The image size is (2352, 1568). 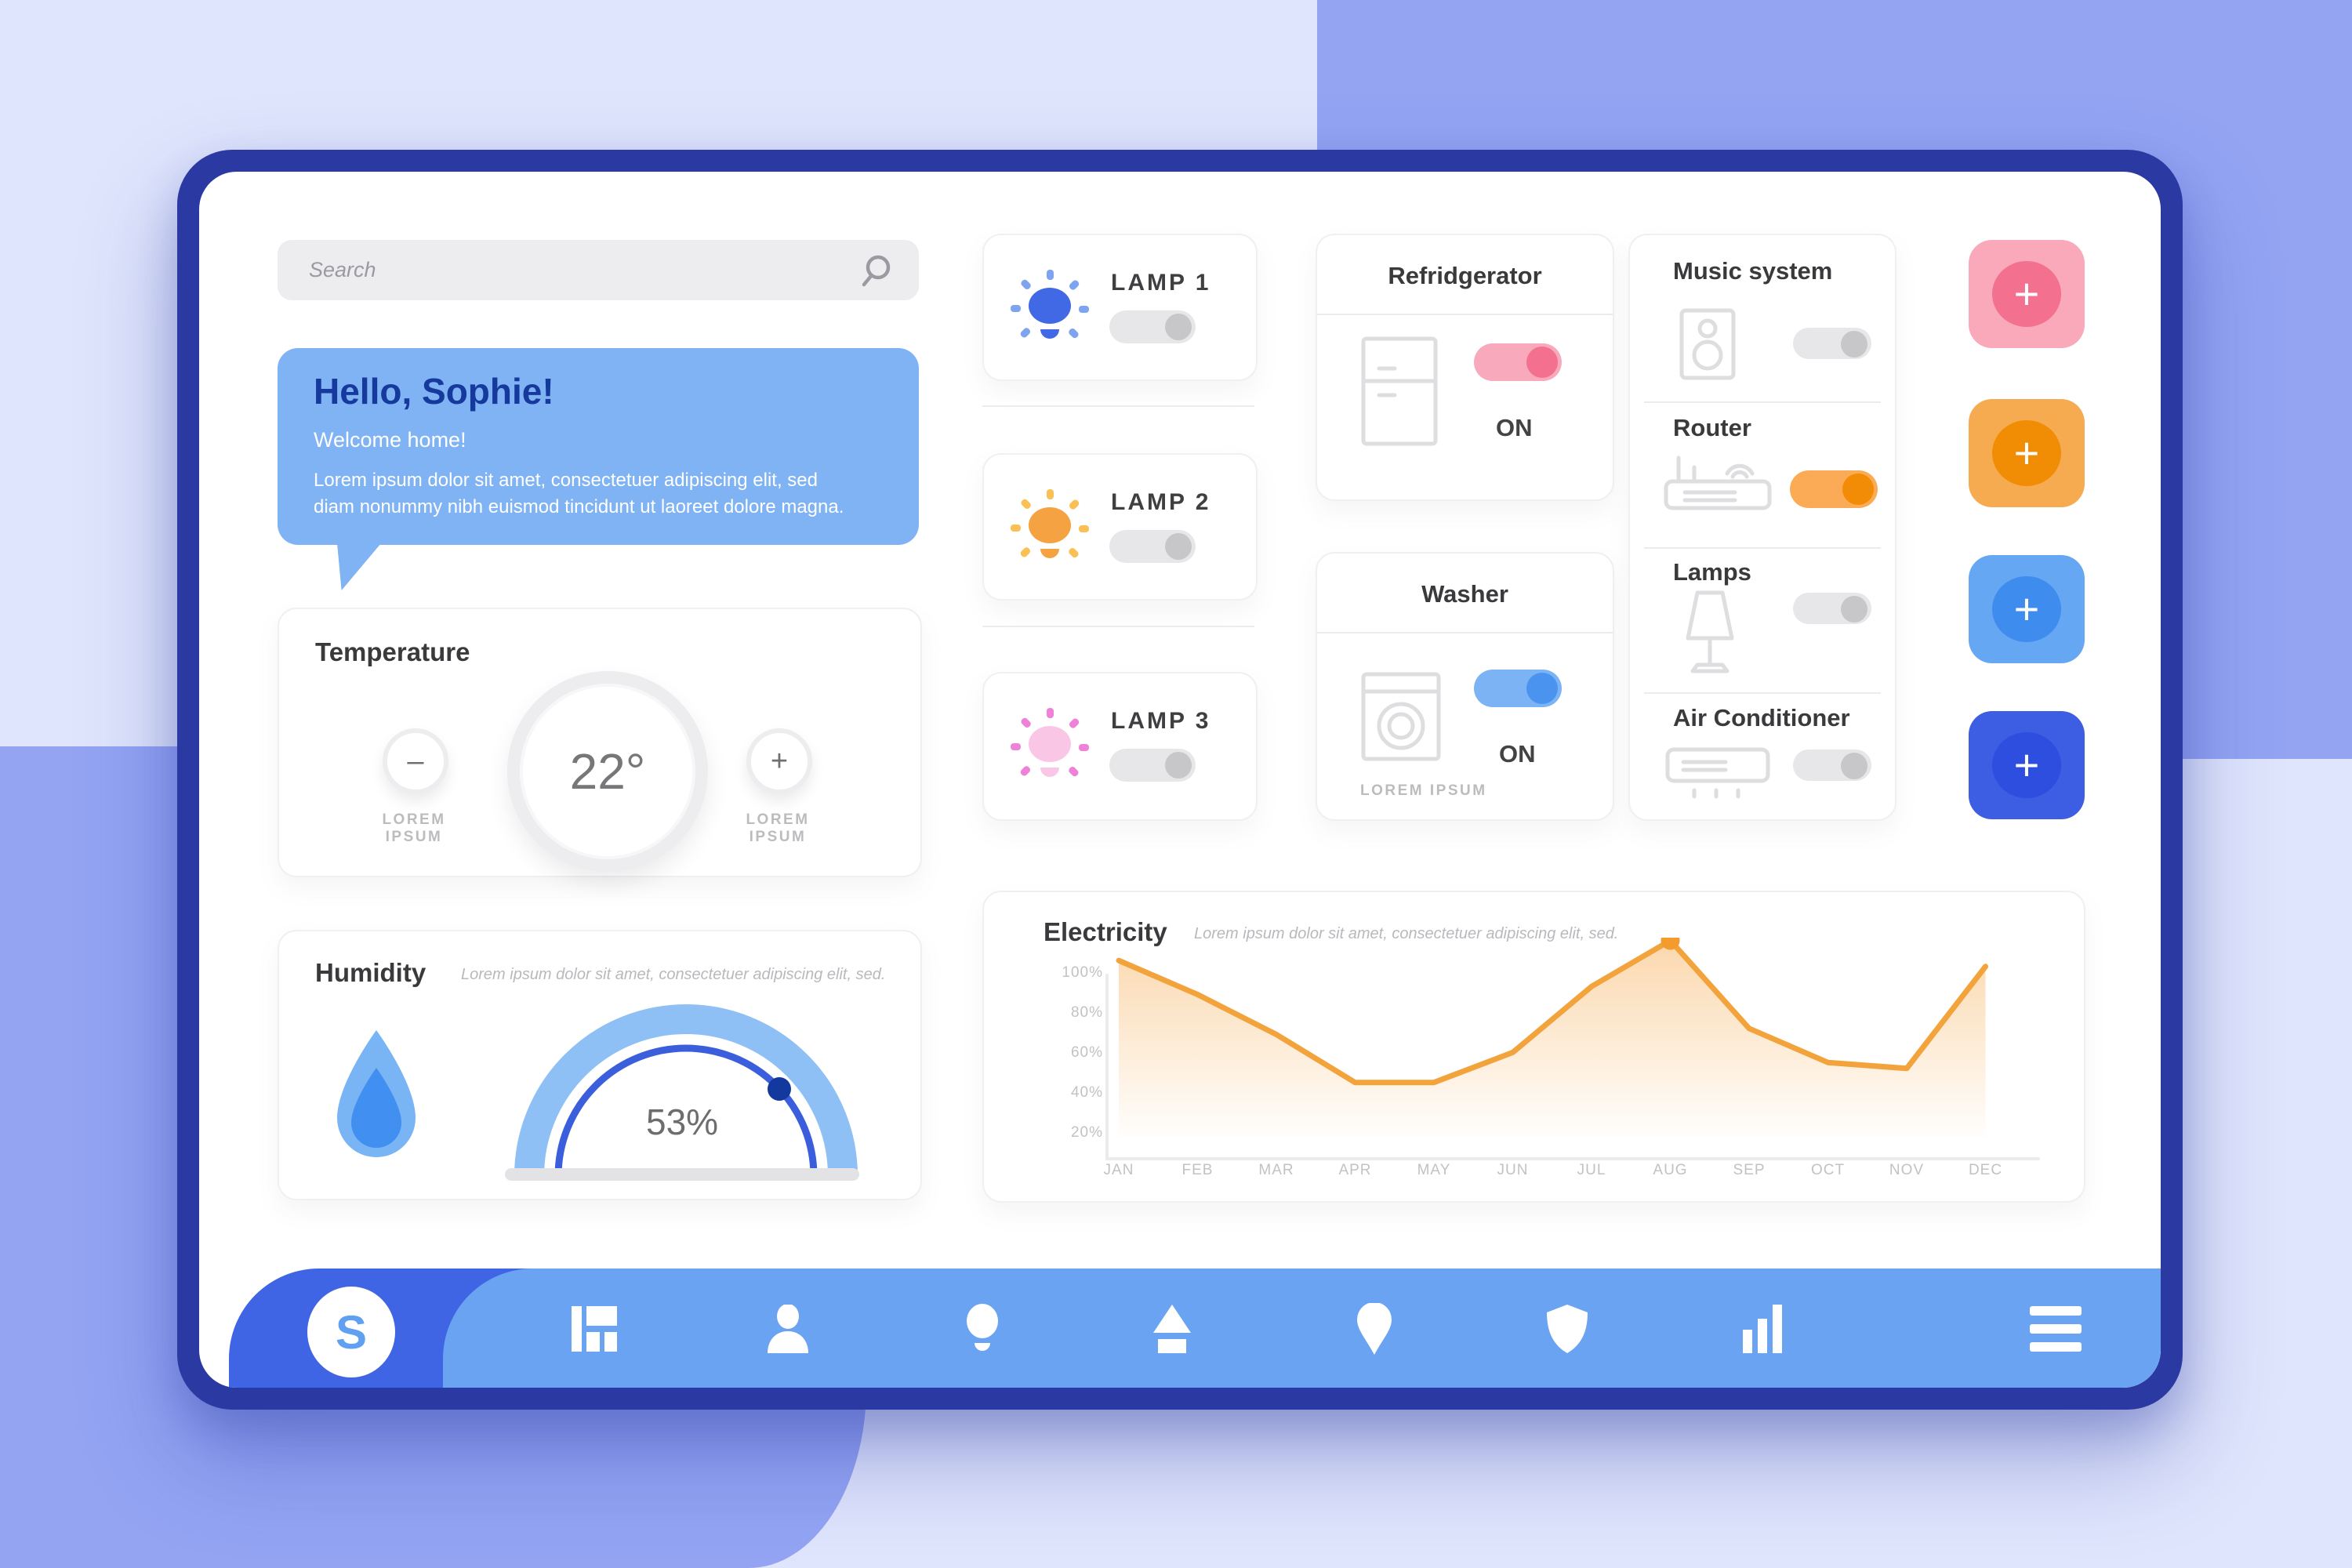 I want to click on lamp-card-3: LAMP 3, so click(x=1120, y=746).